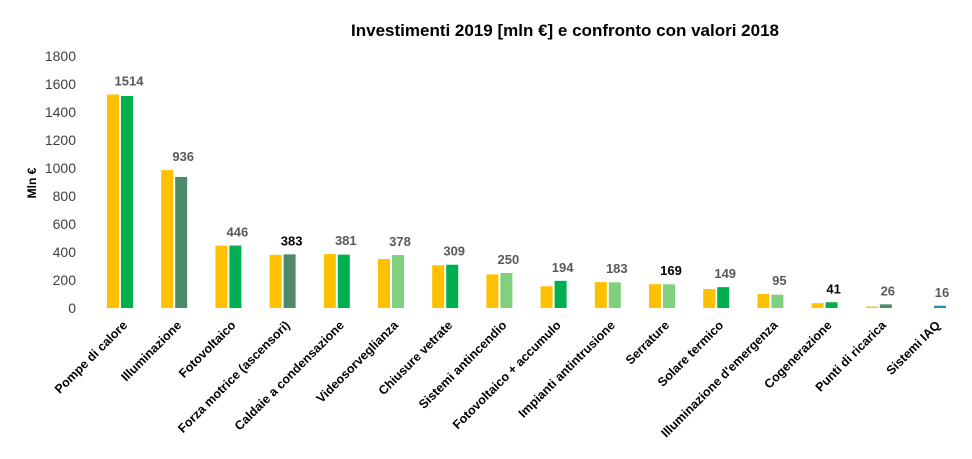  Describe the element at coordinates (292, 240) in the screenshot. I see `data-label: 383` at that location.